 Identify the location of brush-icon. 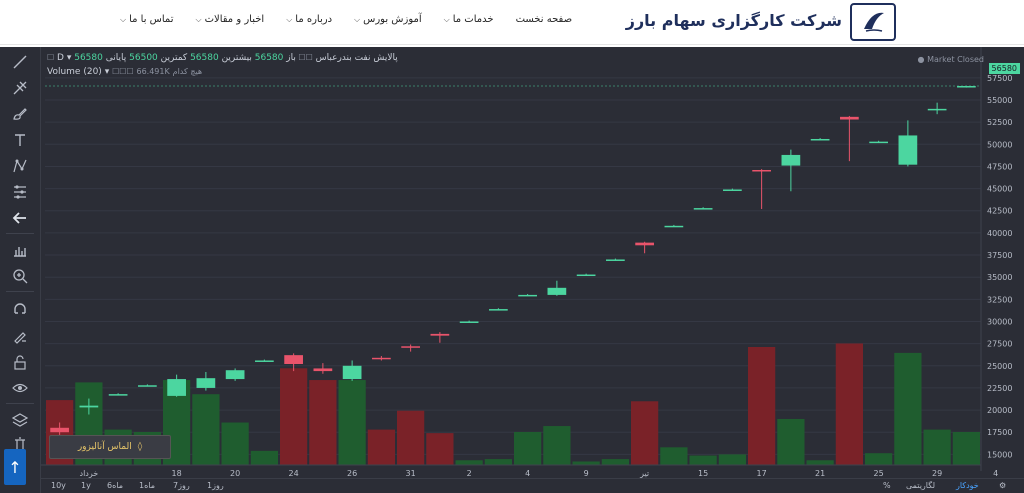
(20, 114).